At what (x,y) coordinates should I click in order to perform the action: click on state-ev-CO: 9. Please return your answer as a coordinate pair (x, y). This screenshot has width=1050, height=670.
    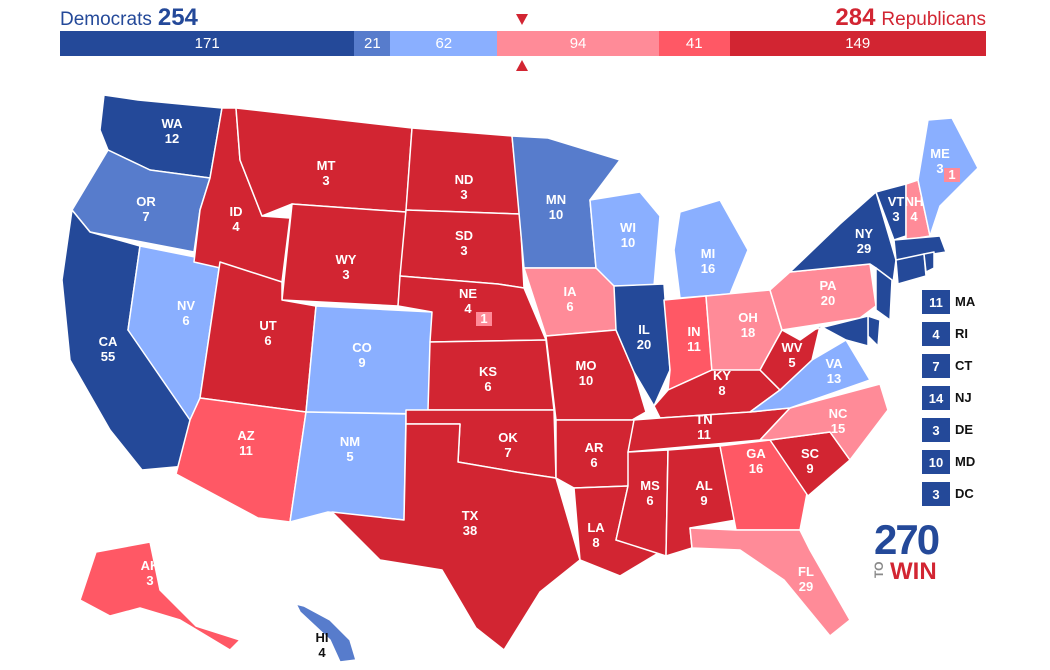
    Looking at the image, I should click on (361, 362).